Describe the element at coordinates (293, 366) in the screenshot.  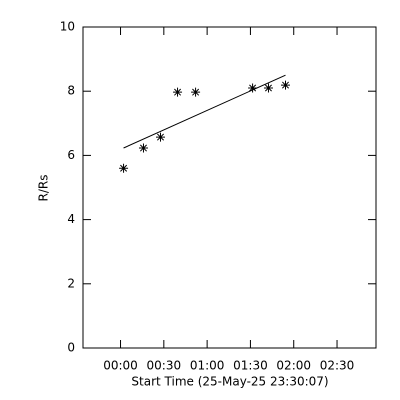
I see `x-tick-label: 02:00` at that location.